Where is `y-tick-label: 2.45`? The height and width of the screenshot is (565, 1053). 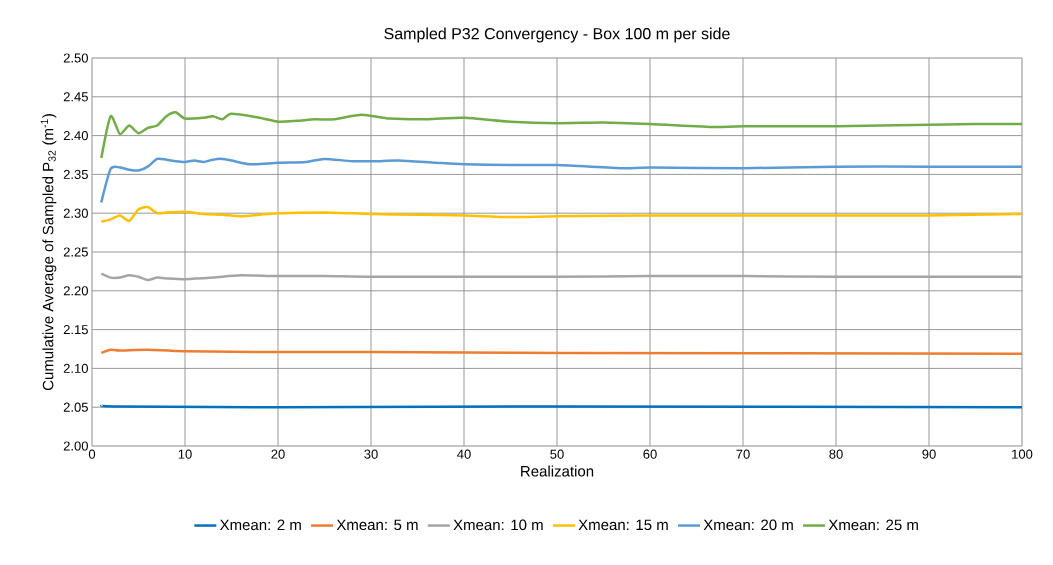
y-tick-label: 2.45 is located at coordinates (75, 97).